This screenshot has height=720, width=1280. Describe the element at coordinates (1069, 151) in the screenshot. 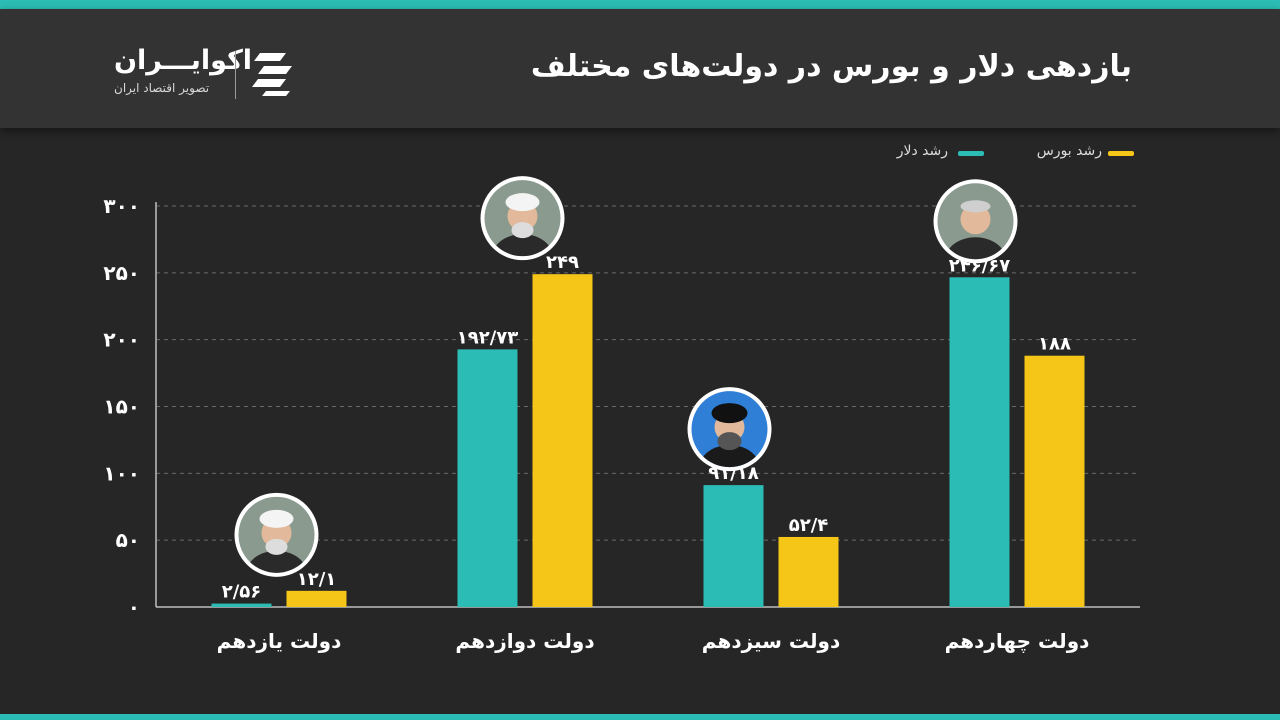

I see `legend-label-bourse: رشد بورس` at that location.